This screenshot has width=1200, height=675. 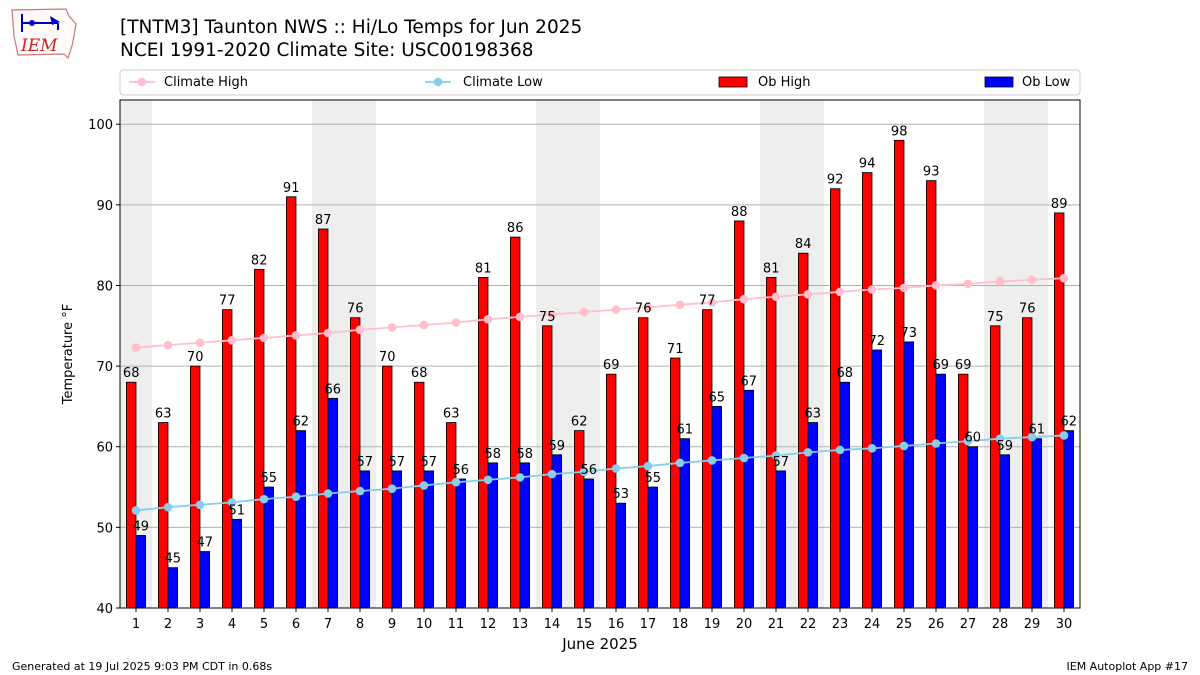 I want to click on ob-low-label-30: 62, so click(x=1069, y=422).